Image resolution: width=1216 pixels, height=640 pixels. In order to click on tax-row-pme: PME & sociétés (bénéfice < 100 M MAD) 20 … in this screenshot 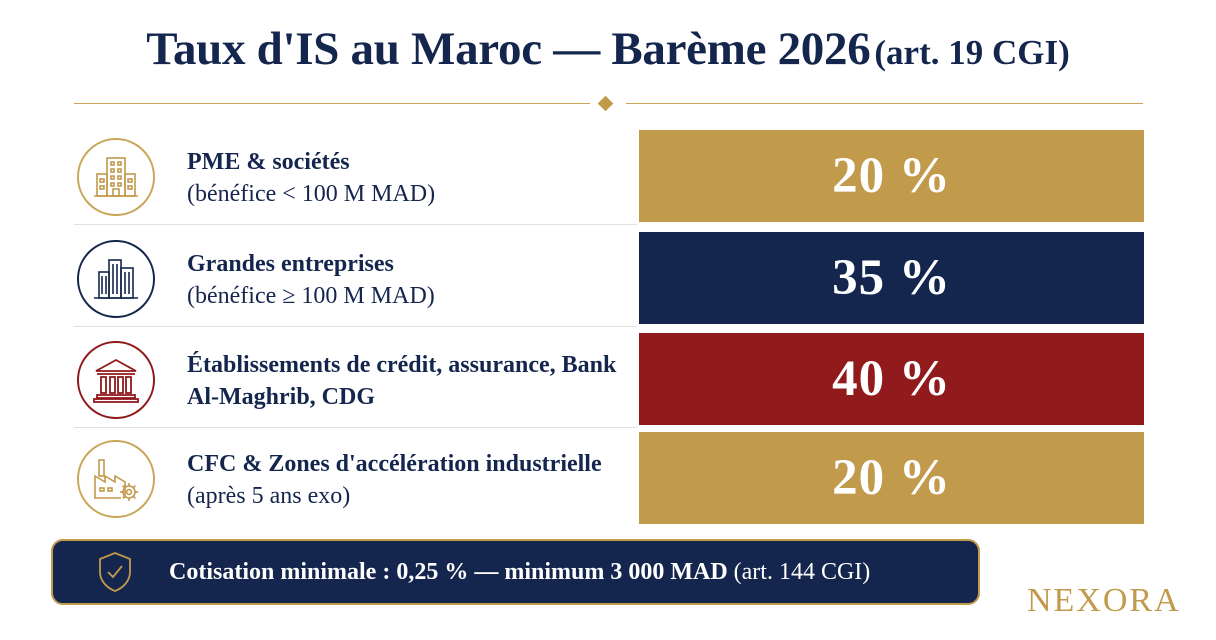, I will do `click(609, 176)`.